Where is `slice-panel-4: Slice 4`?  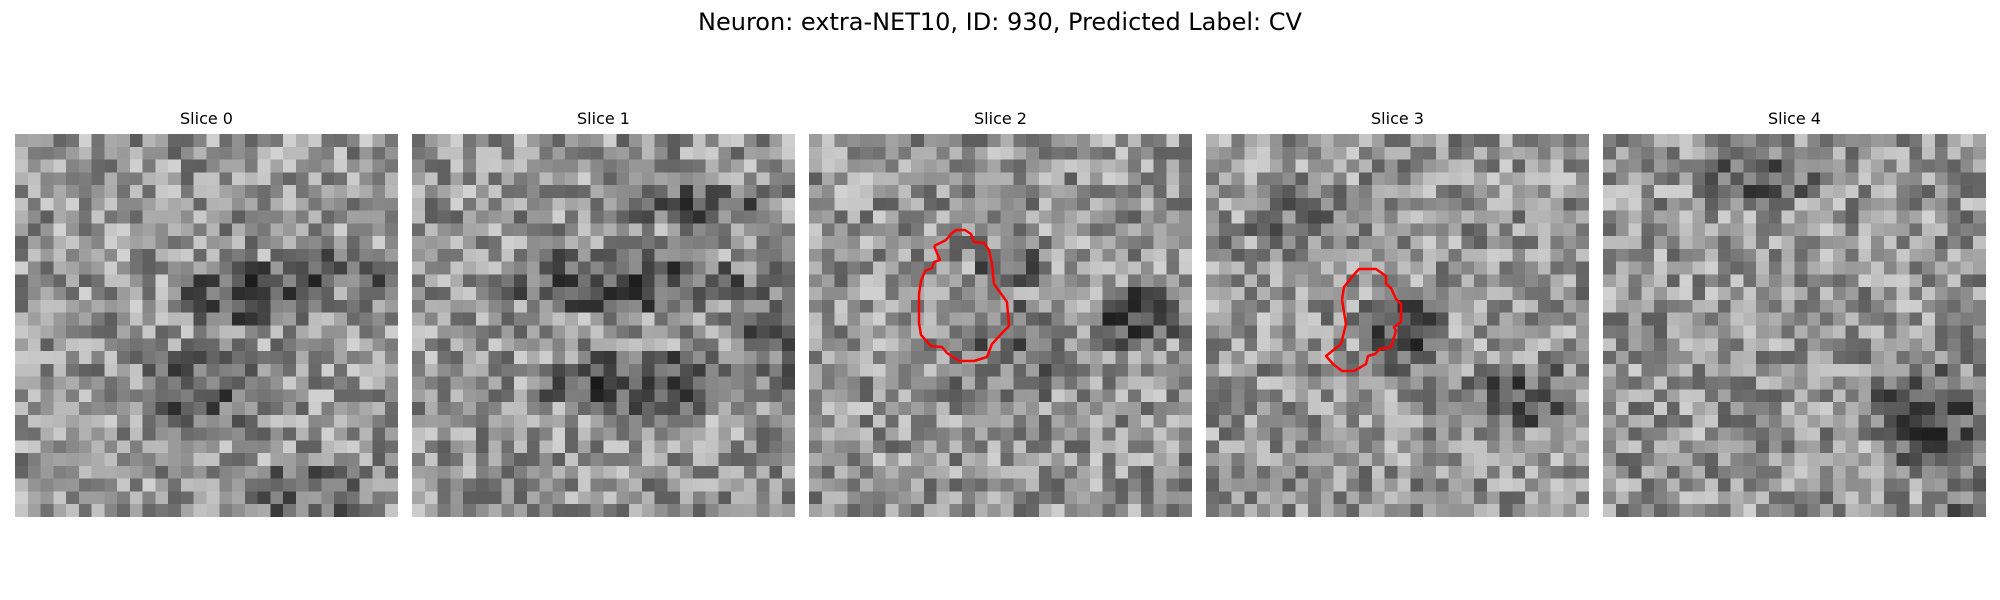 slice-panel-4: Slice 4 is located at coordinates (1794, 312).